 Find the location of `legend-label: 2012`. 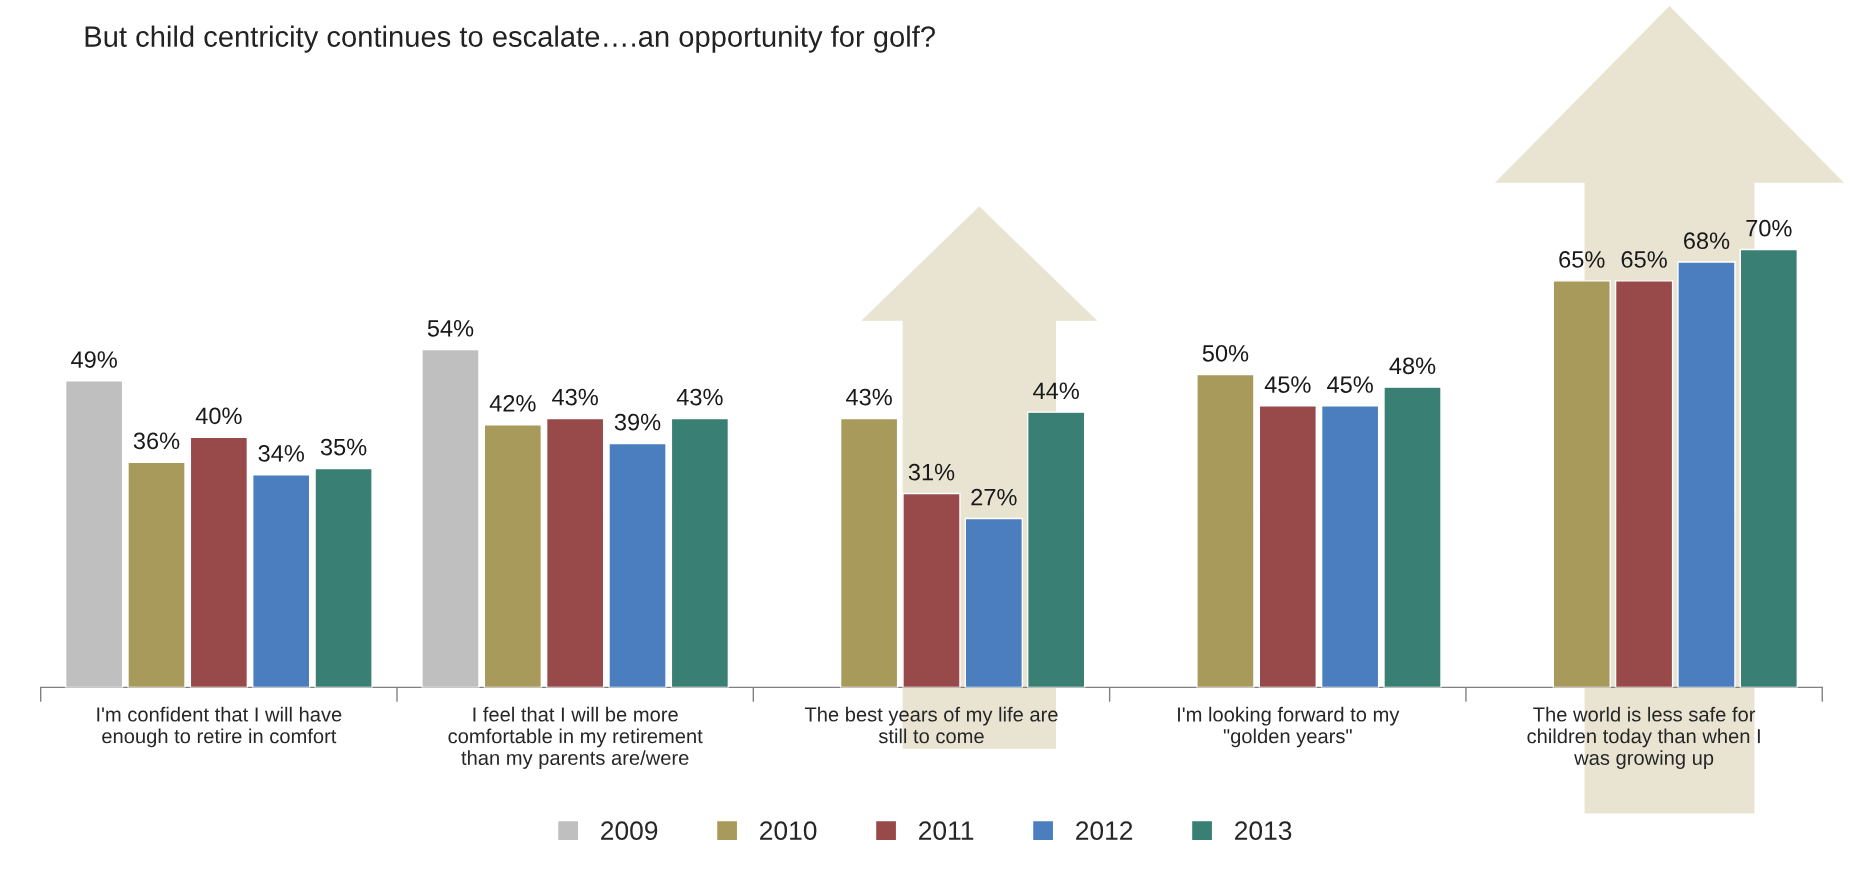

legend-label: 2012 is located at coordinates (1104, 831).